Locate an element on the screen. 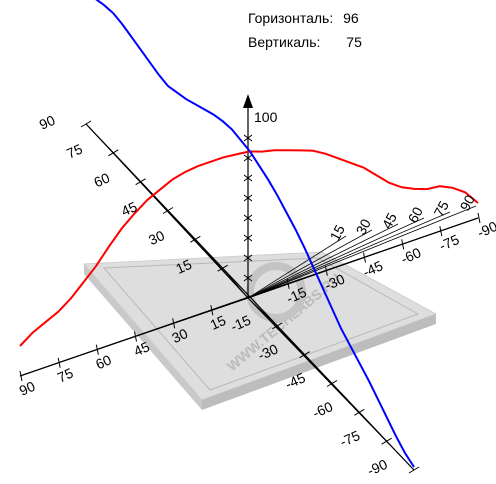 This screenshot has height=484, width=496. vertical-tick-label: 30 is located at coordinates (156, 237).